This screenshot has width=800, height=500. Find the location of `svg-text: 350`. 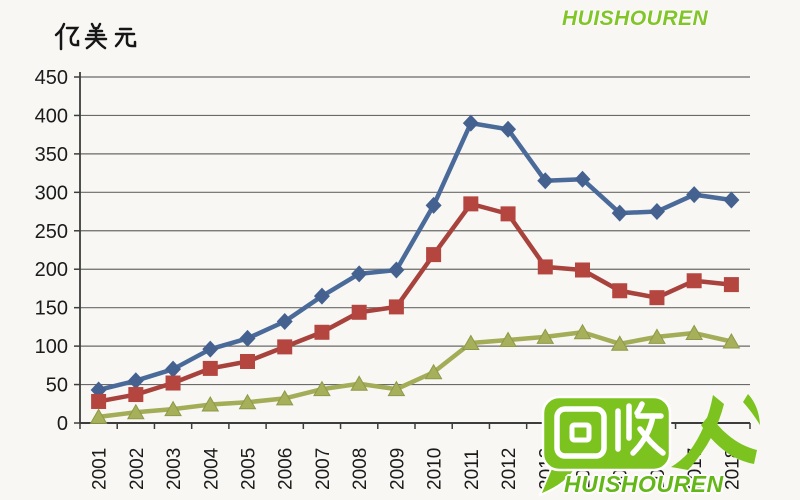

svg-text: 350 is located at coordinates (51, 155).